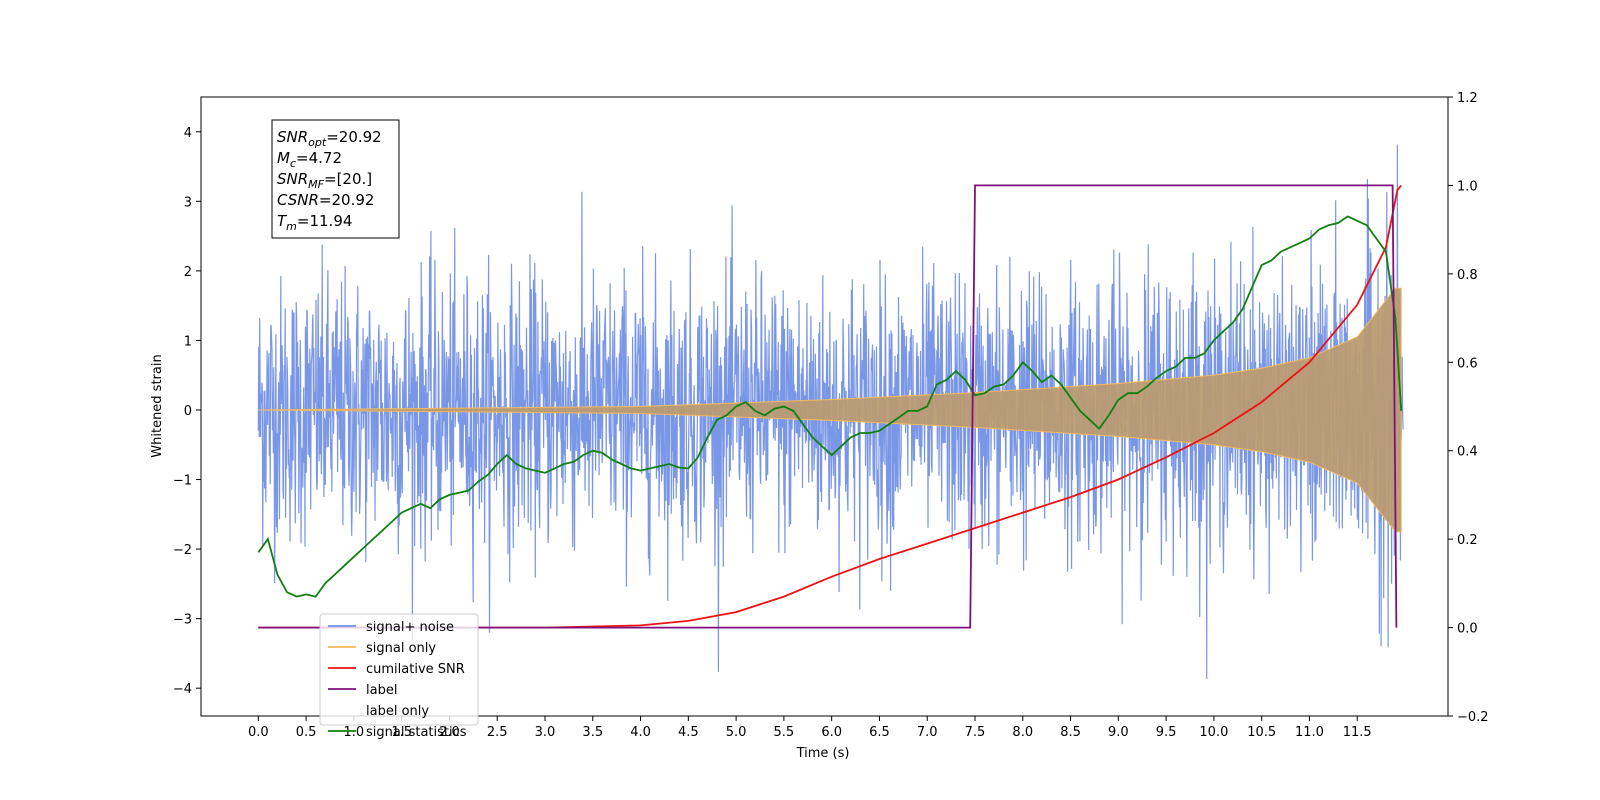 The width and height of the screenshot is (1600, 800). What do you see at coordinates (182, 620) in the screenshot?
I see `y-tick-label: −3` at bounding box center [182, 620].